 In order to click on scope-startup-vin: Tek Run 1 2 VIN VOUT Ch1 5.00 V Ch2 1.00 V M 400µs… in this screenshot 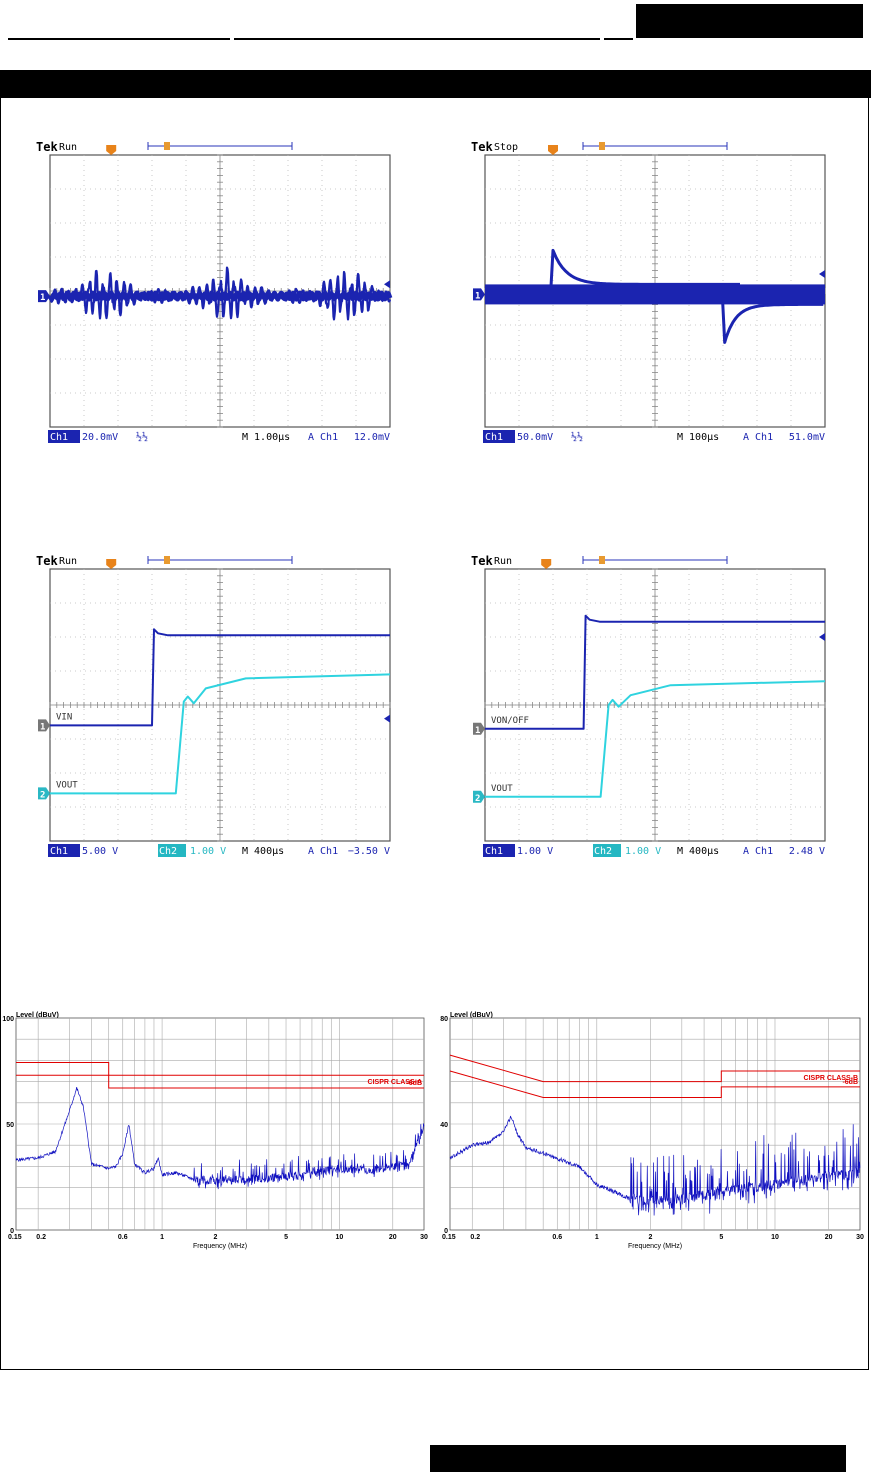, I will do `click(212, 704)`.